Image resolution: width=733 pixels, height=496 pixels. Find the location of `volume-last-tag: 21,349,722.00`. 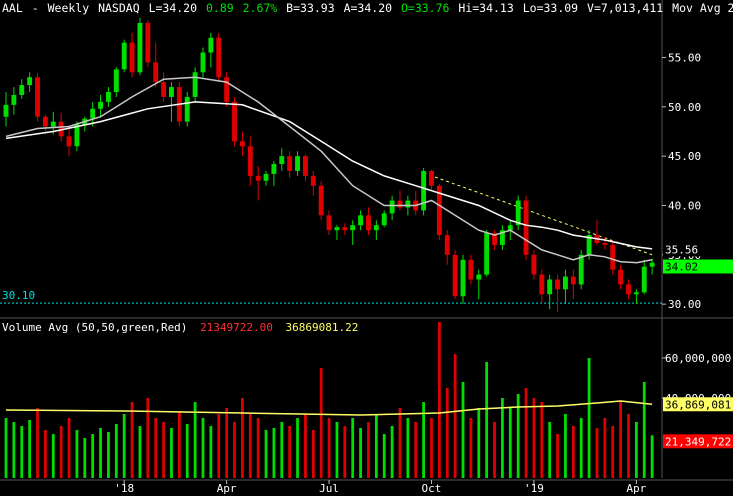

volume-last-tag: 21,349,722.00 is located at coordinates (699, 441).